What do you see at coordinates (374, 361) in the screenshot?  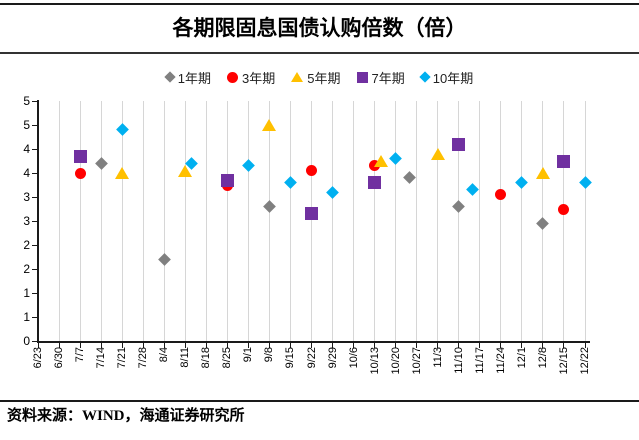 I see `x-axis-label: 10/13` at bounding box center [374, 361].